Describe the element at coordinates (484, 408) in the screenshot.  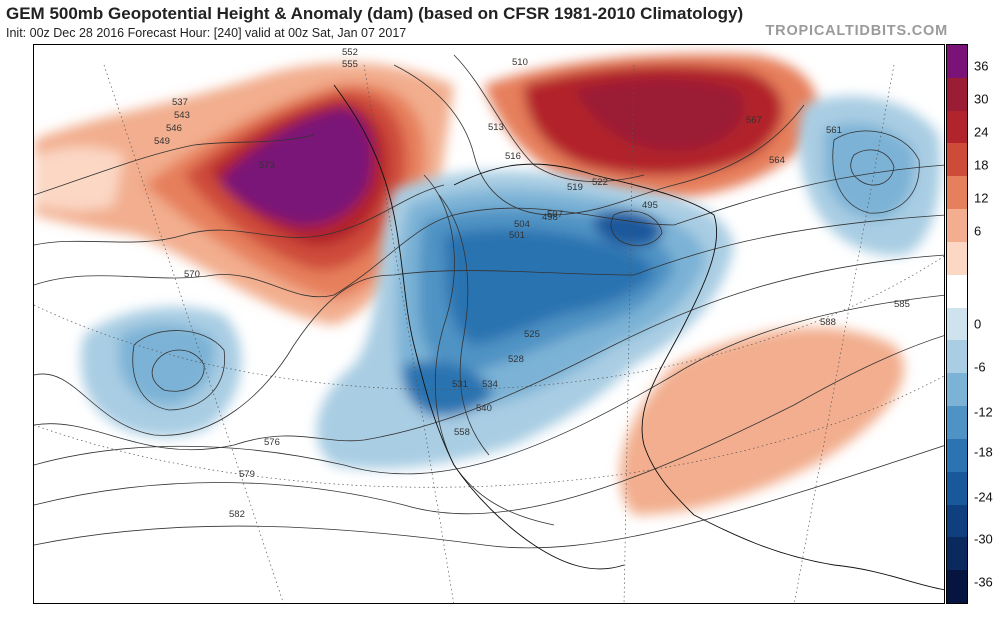
I see `contour-label: 540` at that location.